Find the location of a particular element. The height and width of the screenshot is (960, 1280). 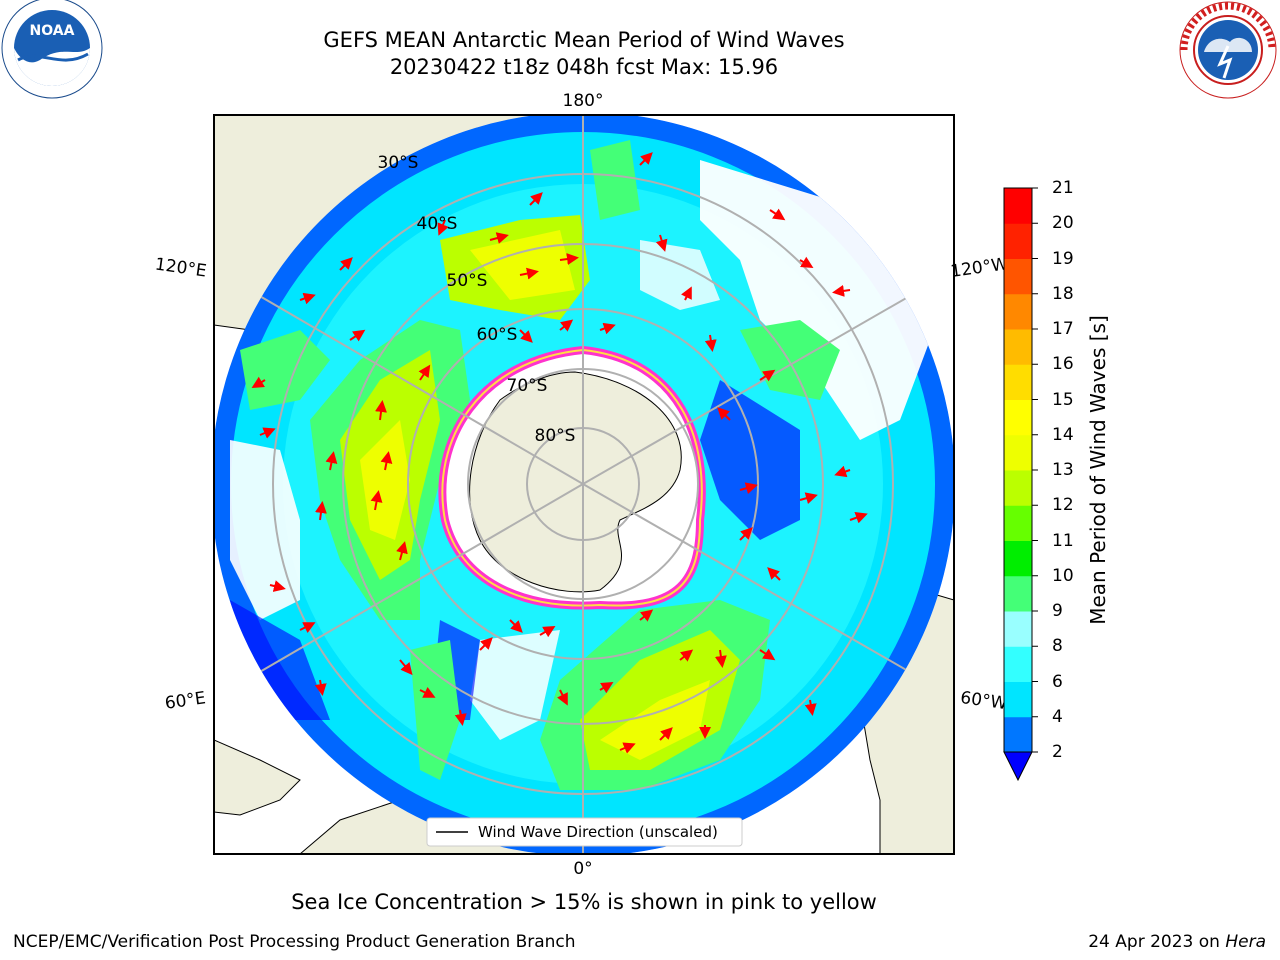

map-legend: Wind Wave Direction (unscaled) is located at coordinates (584, 832).